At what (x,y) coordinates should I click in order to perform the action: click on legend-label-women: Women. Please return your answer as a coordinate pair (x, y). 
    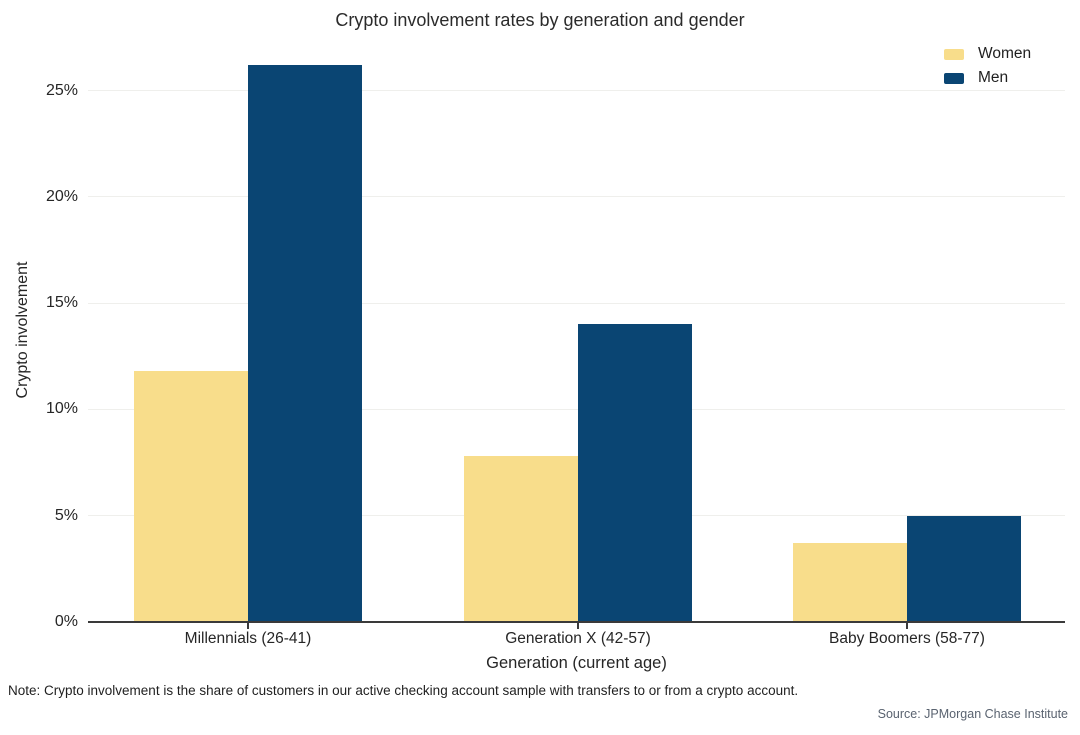
    Looking at the image, I should click on (1005, 53).